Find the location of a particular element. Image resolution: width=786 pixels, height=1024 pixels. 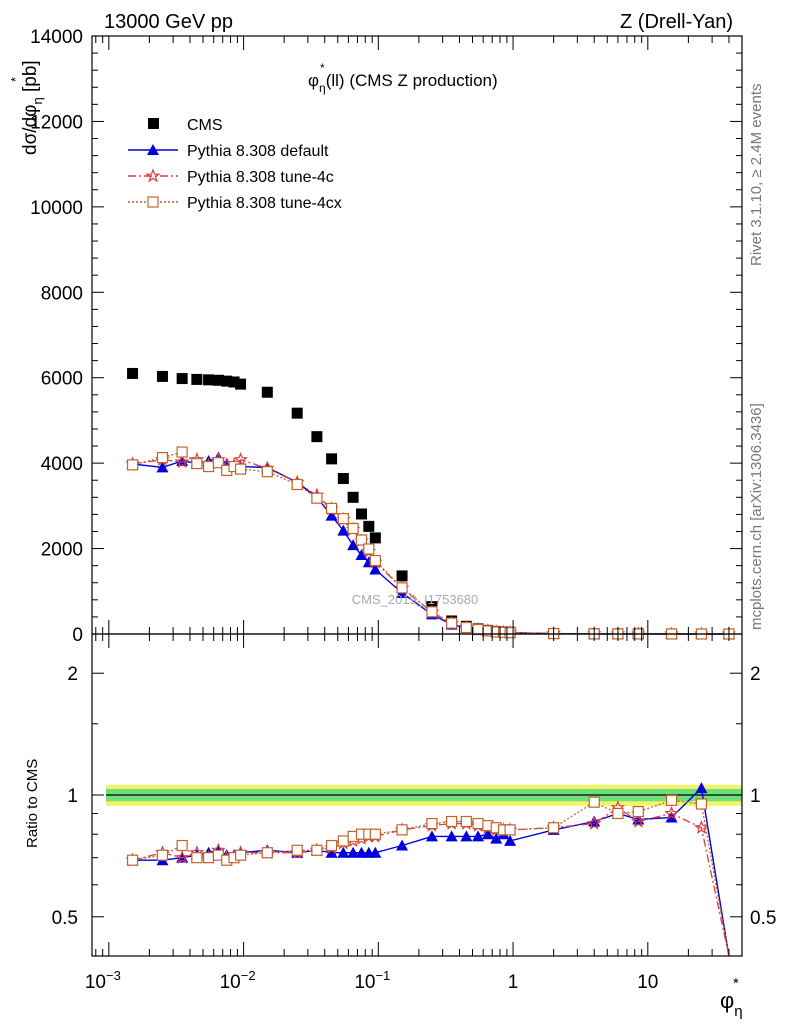

mcplots-label: mcplots.cern.ch [arXiv:1306.3436] is located at coordinates (756, 516).